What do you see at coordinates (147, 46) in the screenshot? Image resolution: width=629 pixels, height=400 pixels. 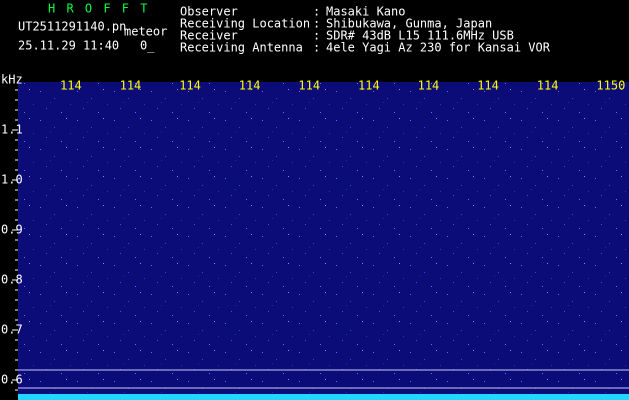 I see `status: 0_` at bounding box center [147, 46].